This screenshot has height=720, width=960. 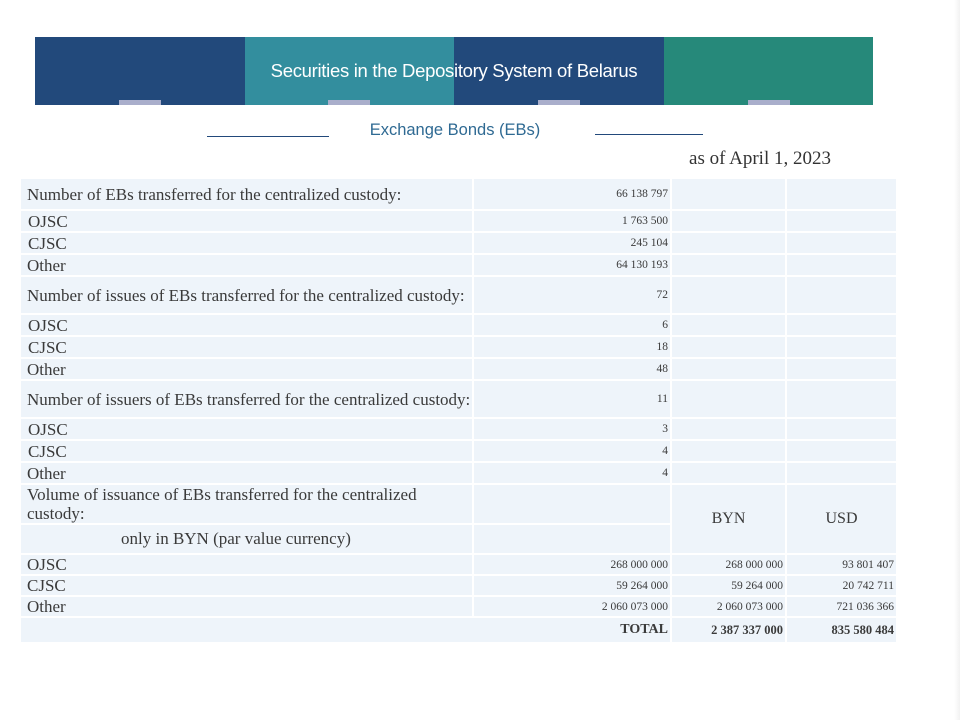 What do you see at coordinates (760, 158) in the screenshot?
I see `as-of-date: as of April 1, 2023` at bounding box center [760, 158].